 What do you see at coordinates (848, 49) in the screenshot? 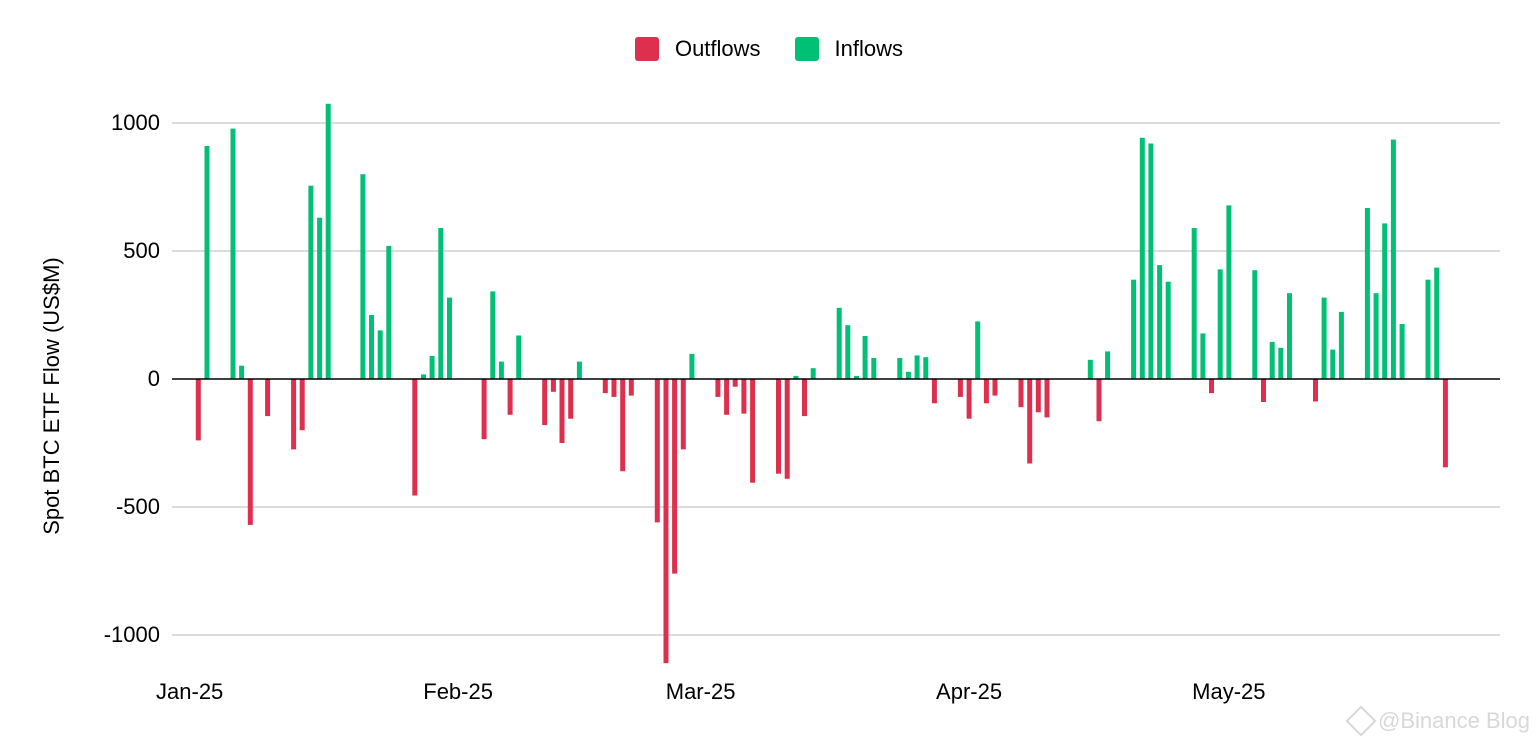
I see `legend-item-inflows: Inflows` at bounding box center [848, 49].